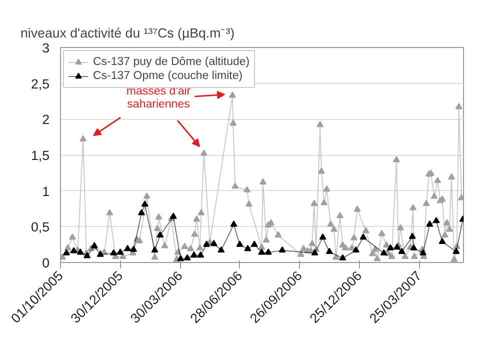  What do you see at coordinates (158, 98) in the screenshot?
I see `annotation: masses d'air sahariennes` at bounding box center [158, 98].